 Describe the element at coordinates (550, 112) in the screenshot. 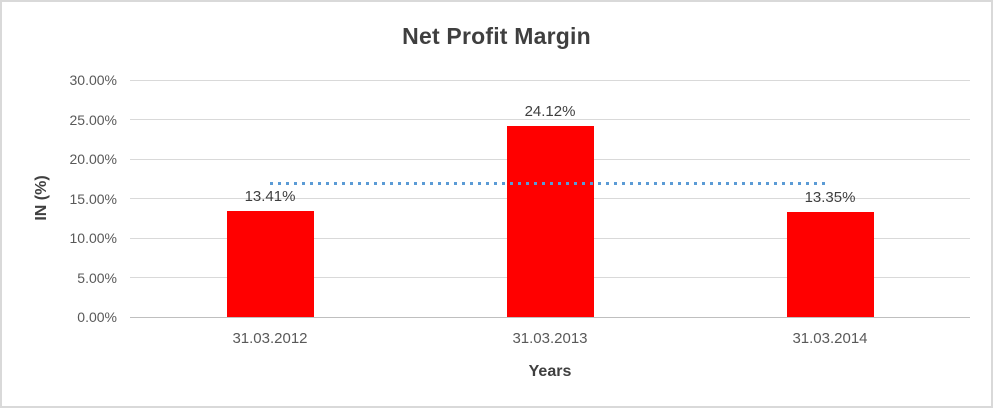

I see `bar-data-label: 24.12%` at that location.